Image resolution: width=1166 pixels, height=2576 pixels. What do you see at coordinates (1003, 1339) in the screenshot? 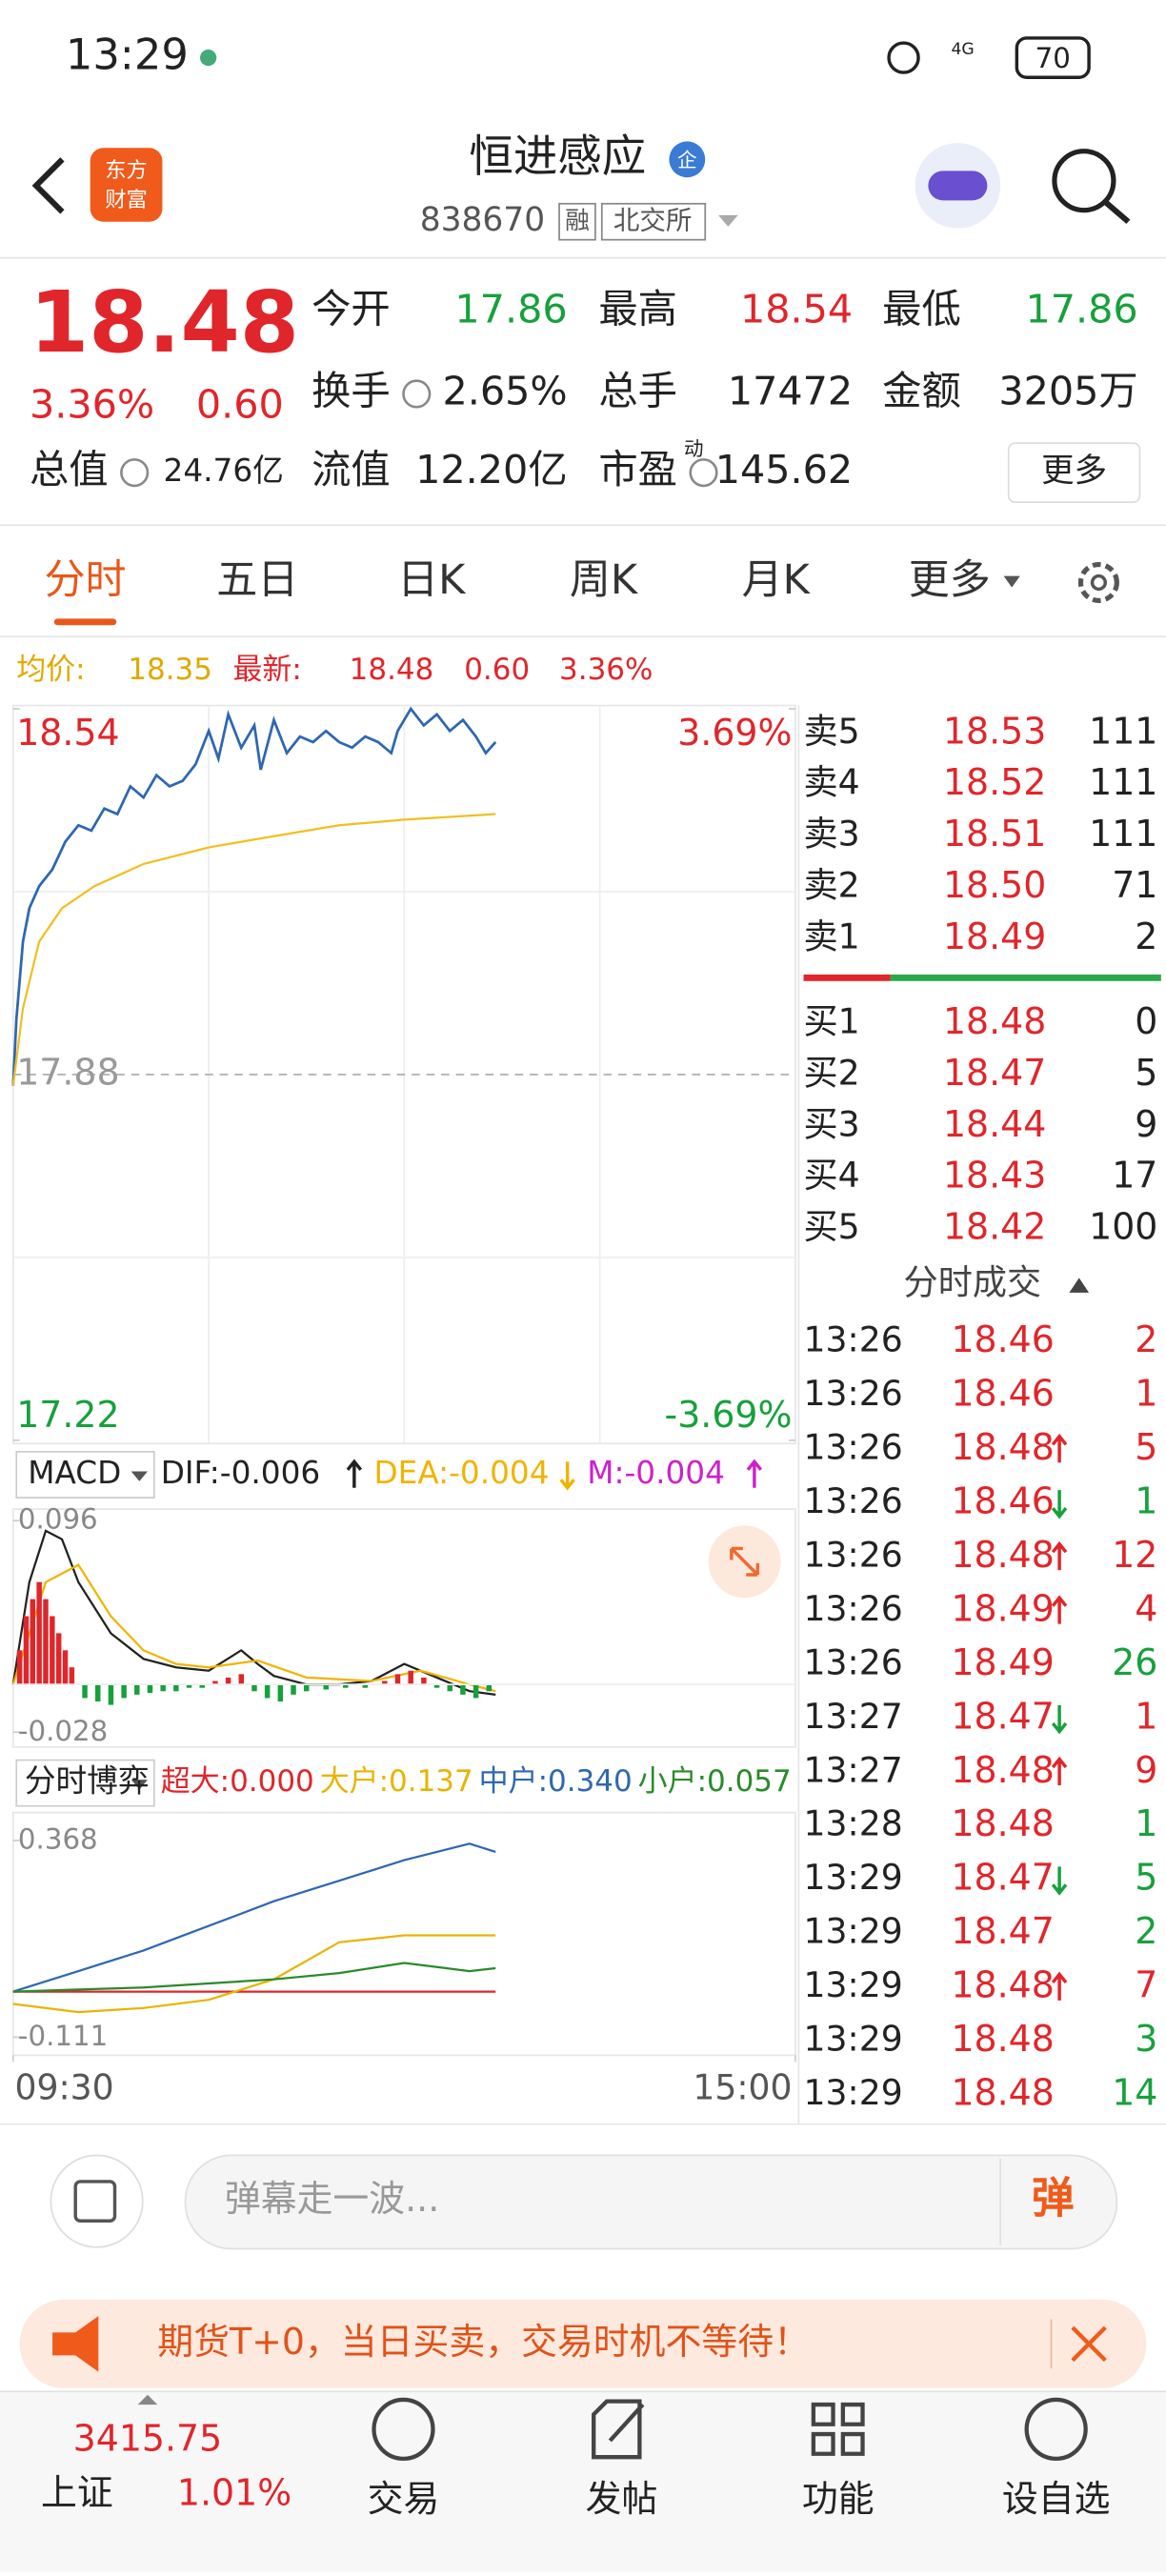
I see `trade-price: 18.46` at bounding box center [1003, 1339].